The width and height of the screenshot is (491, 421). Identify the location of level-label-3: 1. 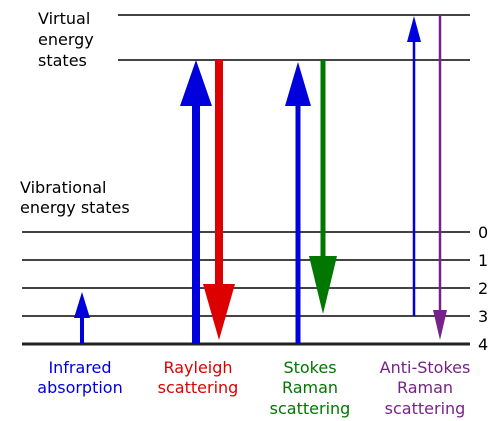
(483, 260).